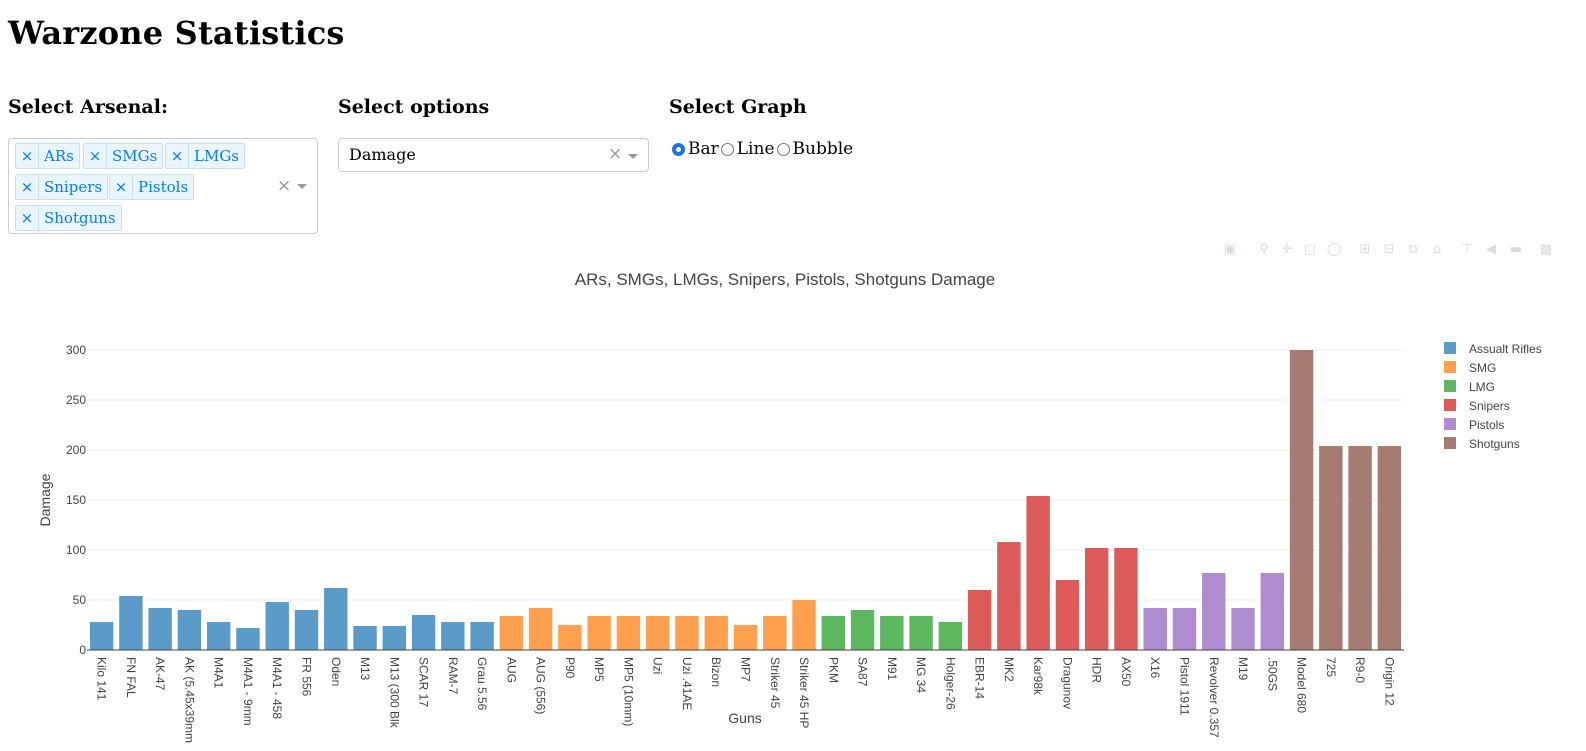 This screenshot has width=1586, height=751. Describe the element at coordinates (68, 218) in the screenshot. I see `arsenal-tag: × Shotguns` at that location.